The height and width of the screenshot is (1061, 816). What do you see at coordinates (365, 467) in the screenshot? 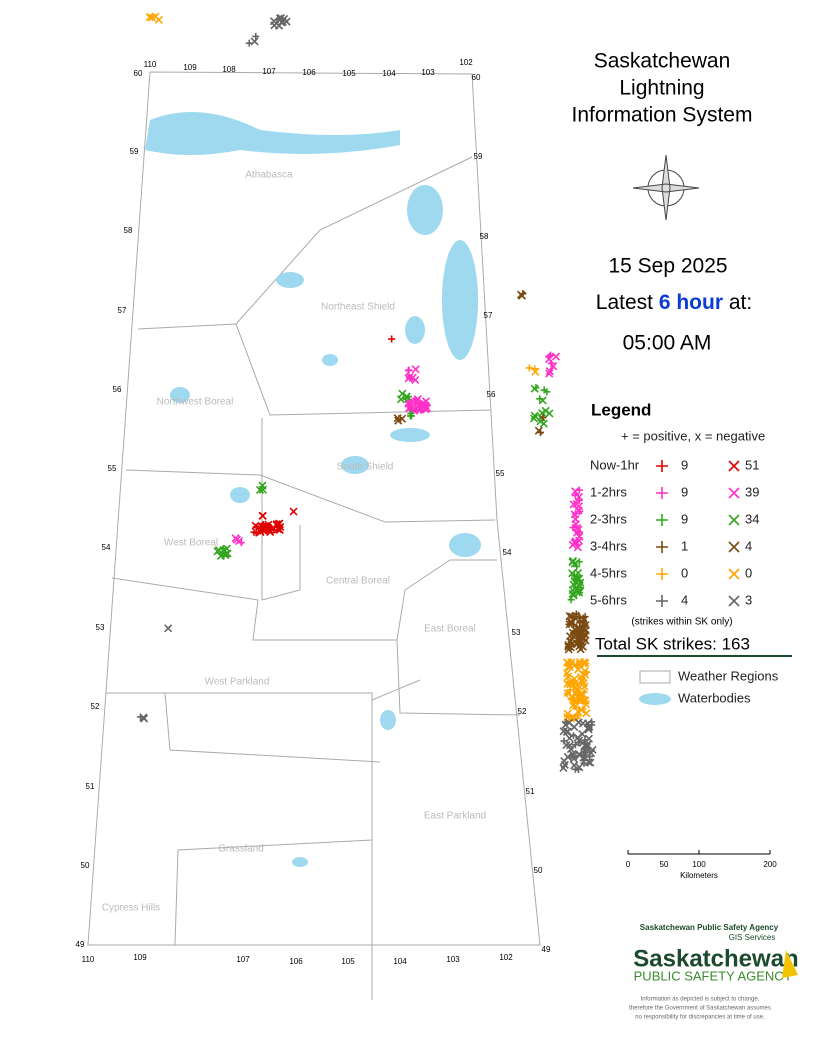
I see `region-label: South Shield` at bounding box center [365, 467].